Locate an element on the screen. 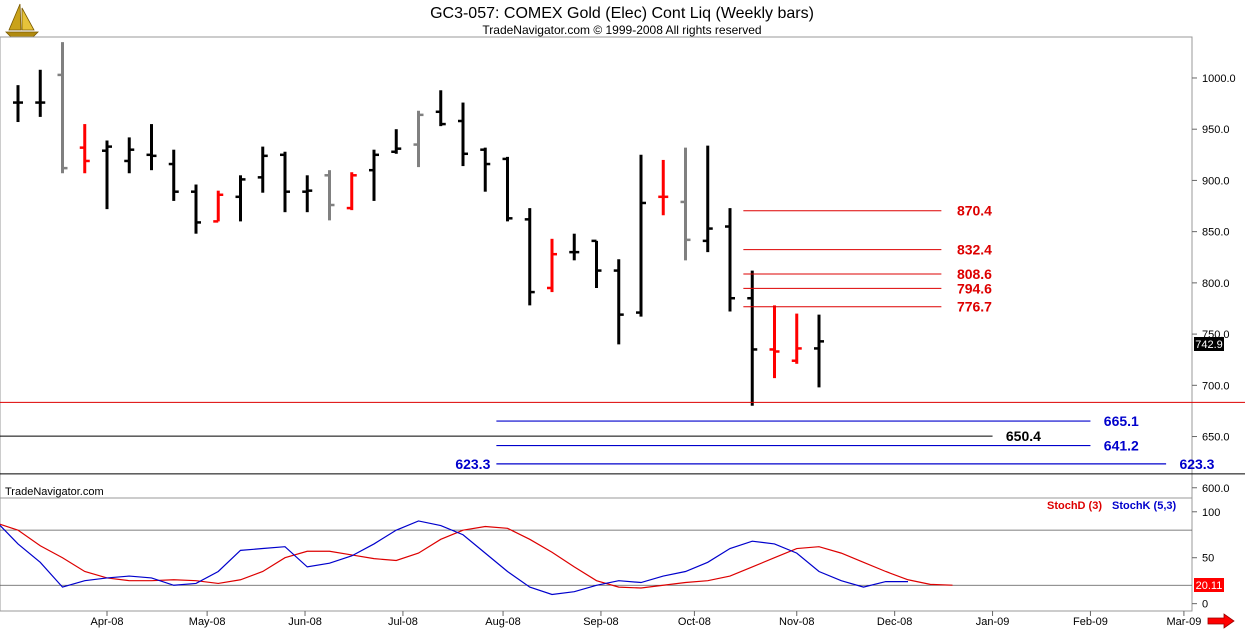 The image size is (1245, 636). level-label: 808.6 is located at coordinates (974, 274).